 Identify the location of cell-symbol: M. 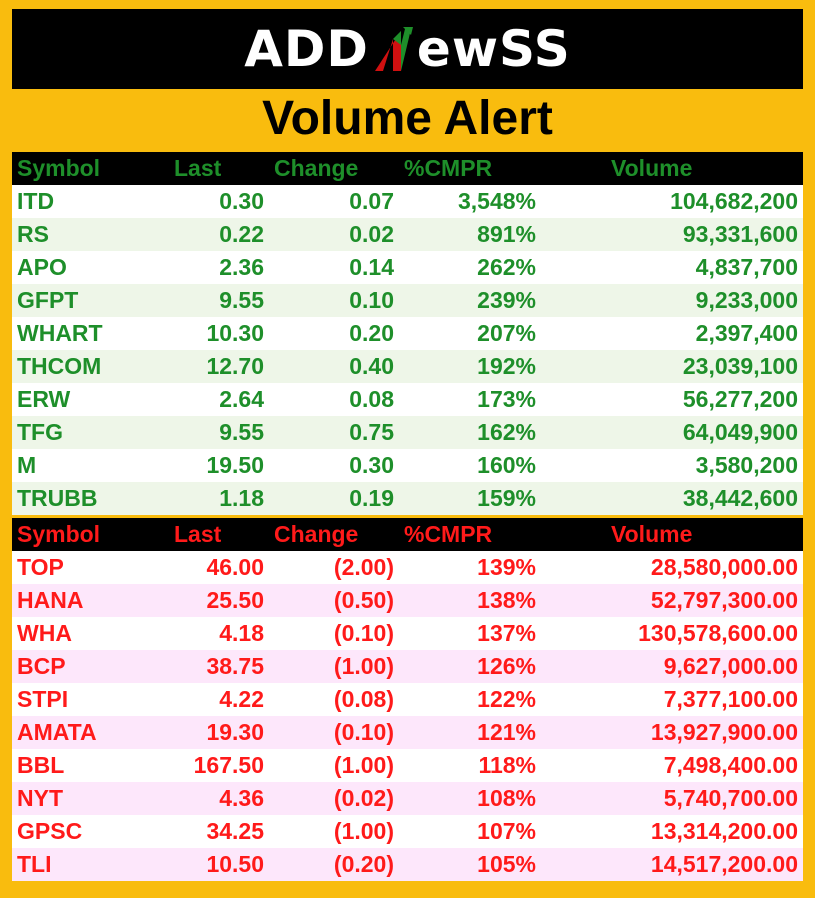
(27, 465).